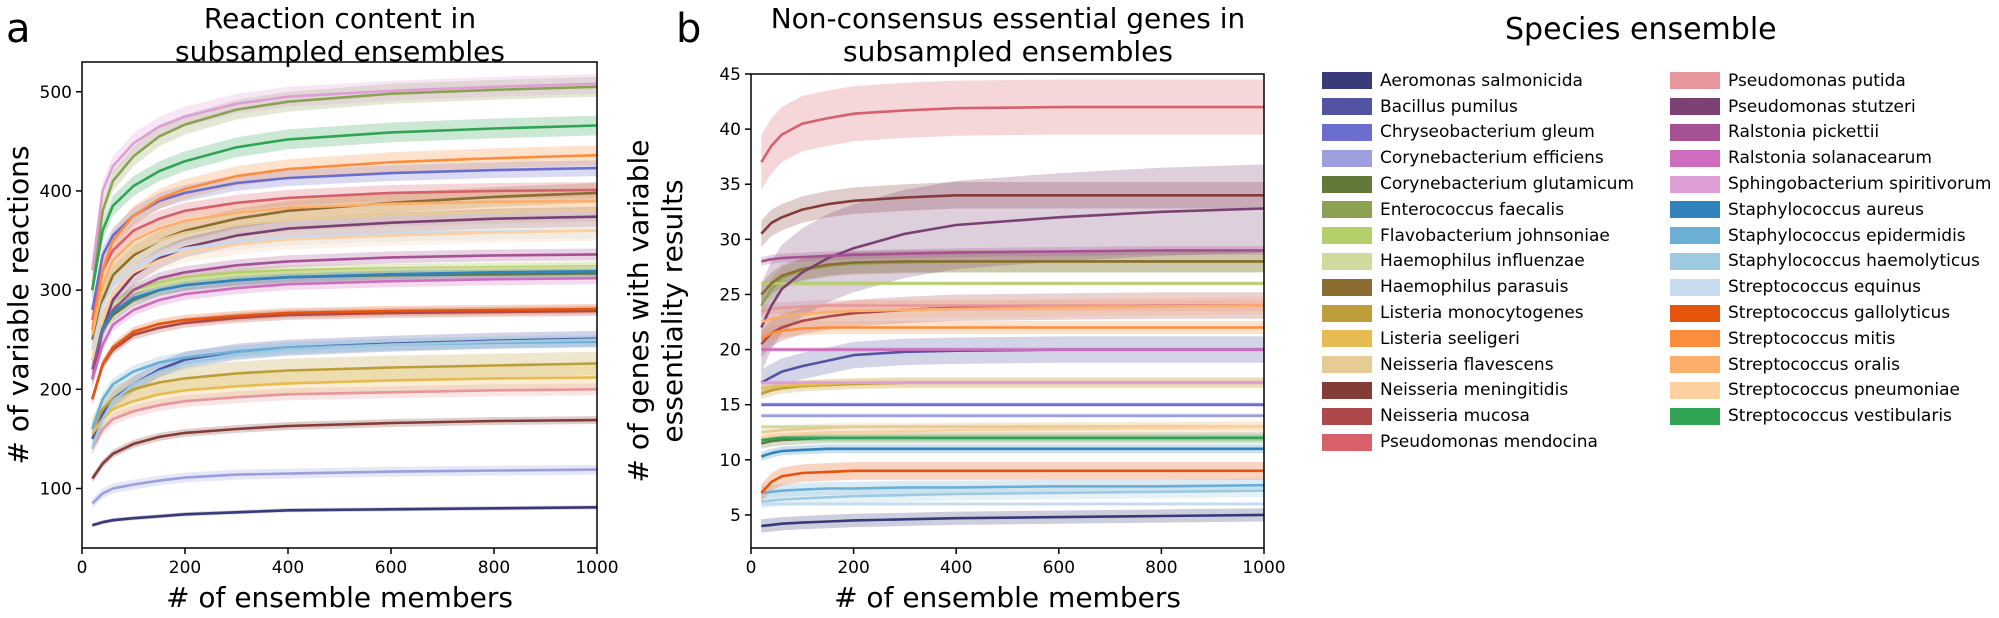 The image size is (1999, 618). I want to click on legend-item: Sphingobacterium spiritivorum, so click(1830, 184).